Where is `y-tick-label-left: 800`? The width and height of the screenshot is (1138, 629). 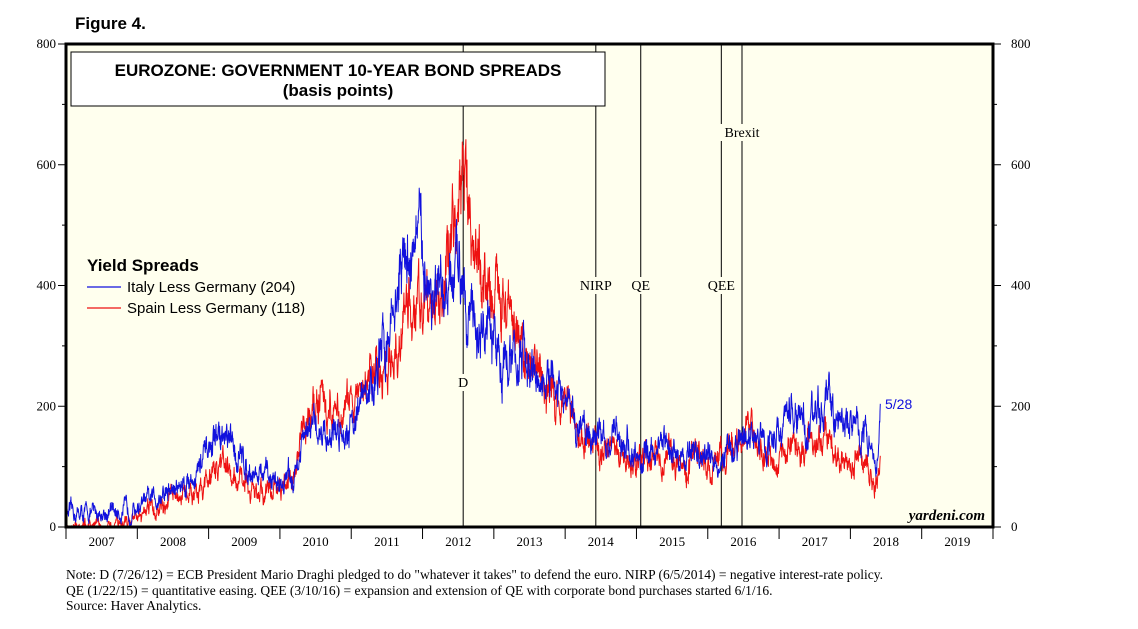 y-tick-label-left: 800 is located at coordinates (47, 43).